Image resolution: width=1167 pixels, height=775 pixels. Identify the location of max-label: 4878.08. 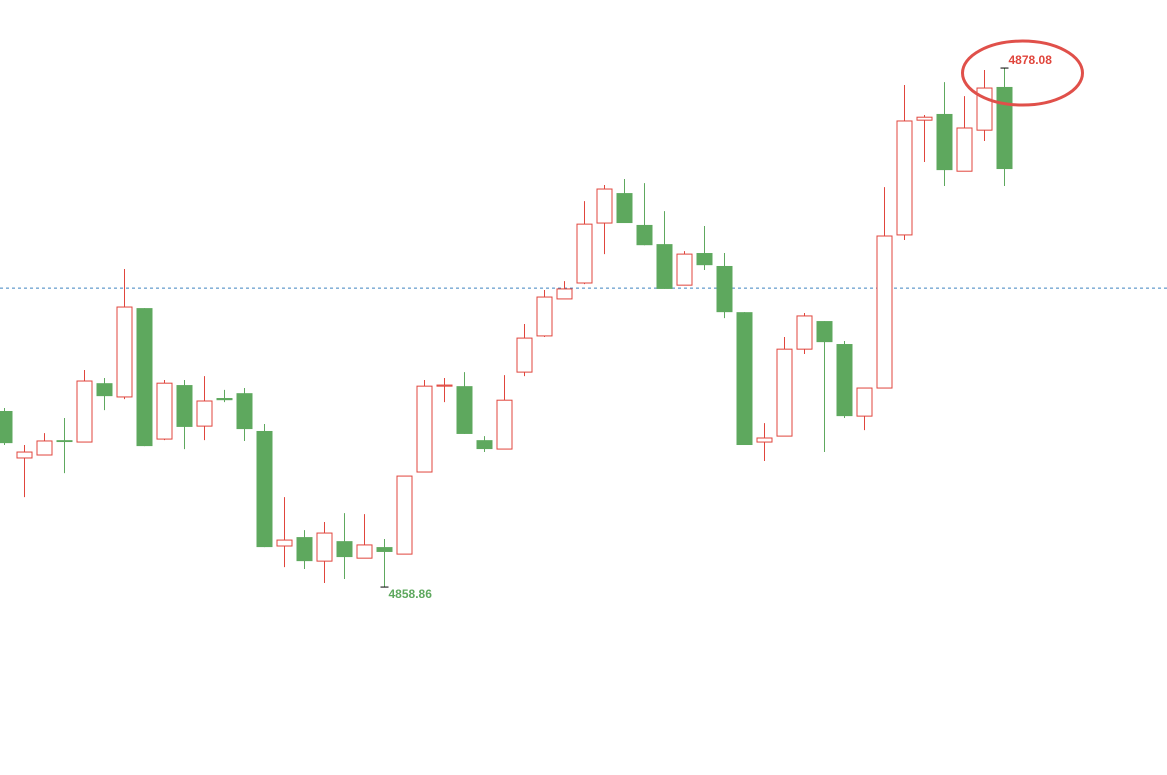
(1031, 60).